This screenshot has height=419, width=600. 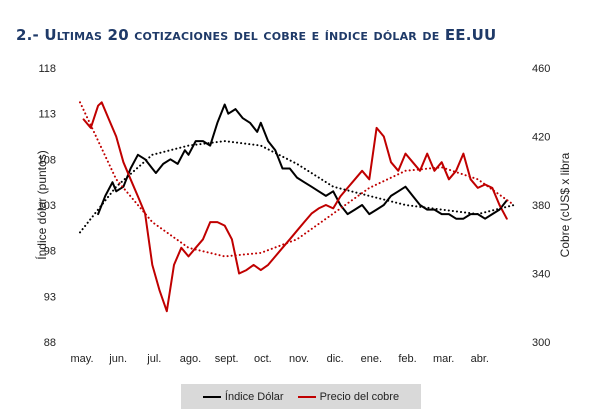 I want to click on legend-item-dollar-index: Índice Dólar, so click(x=243, y=396).